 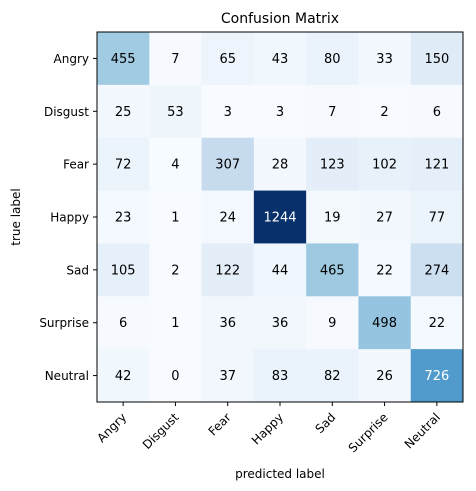 I want to click on cell-happy-angry, so click(x=123, y=217).